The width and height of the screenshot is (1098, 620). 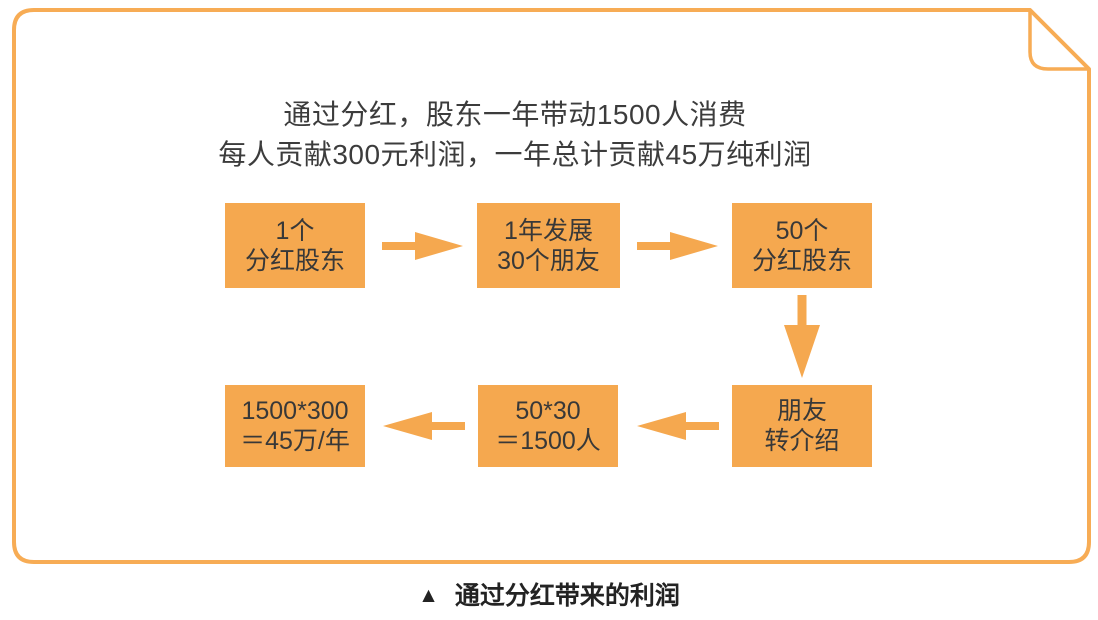 I want to click on triangle-up-icon: ▲, so click(x=428, y=595).